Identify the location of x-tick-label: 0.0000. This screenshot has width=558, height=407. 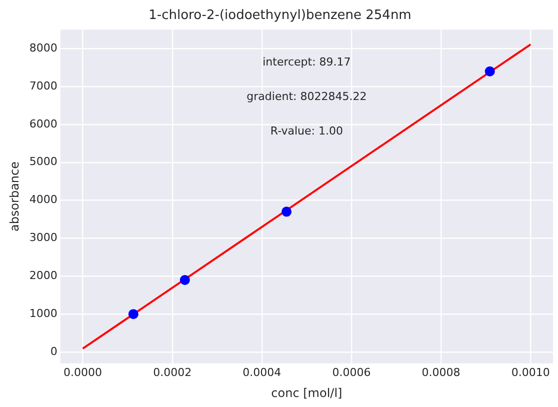
(83, 372).